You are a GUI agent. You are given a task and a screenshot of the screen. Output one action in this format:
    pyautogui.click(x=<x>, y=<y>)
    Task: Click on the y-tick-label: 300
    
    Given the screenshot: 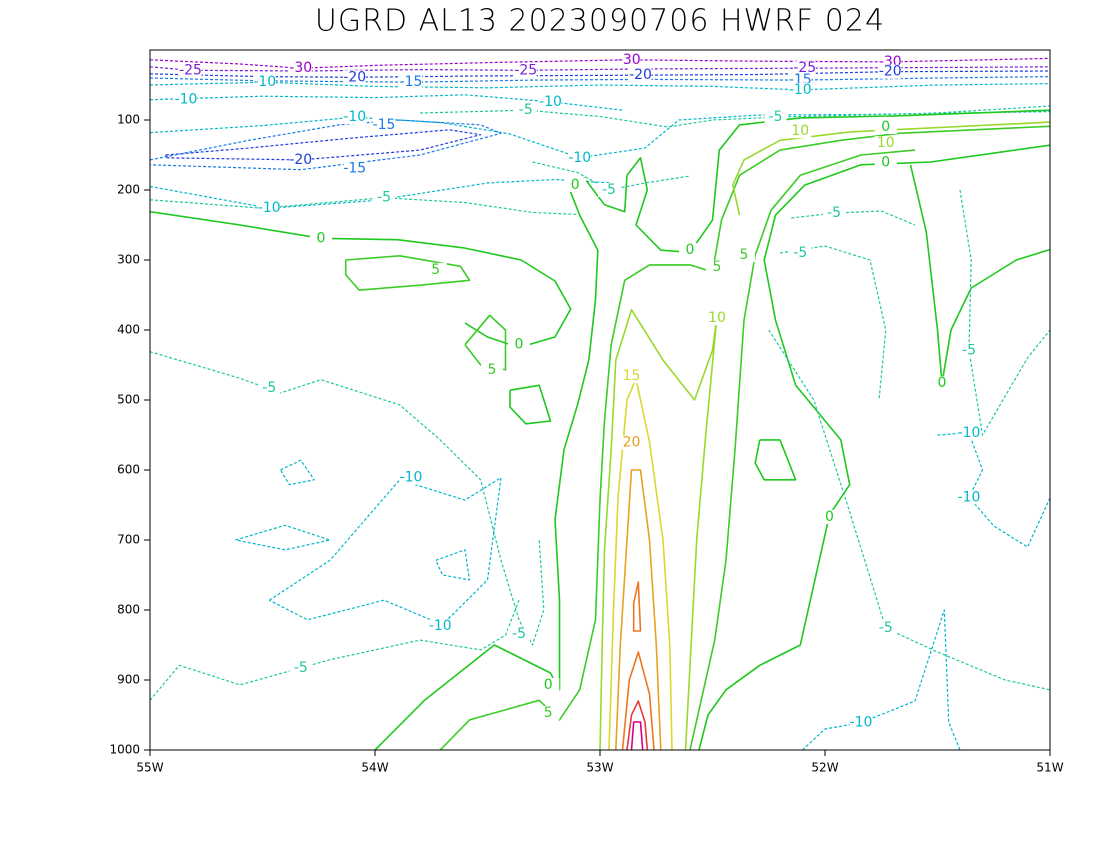 What is the action you would take?
    pyautogui.click(x=128, y=260)
    